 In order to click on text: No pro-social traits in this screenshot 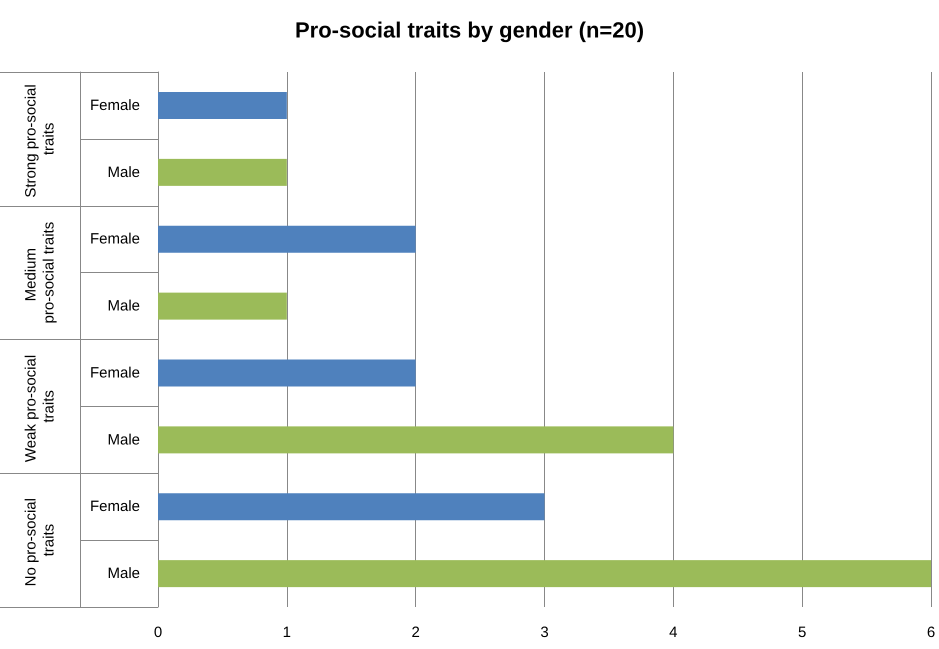, I will do `click(40, 540)`.